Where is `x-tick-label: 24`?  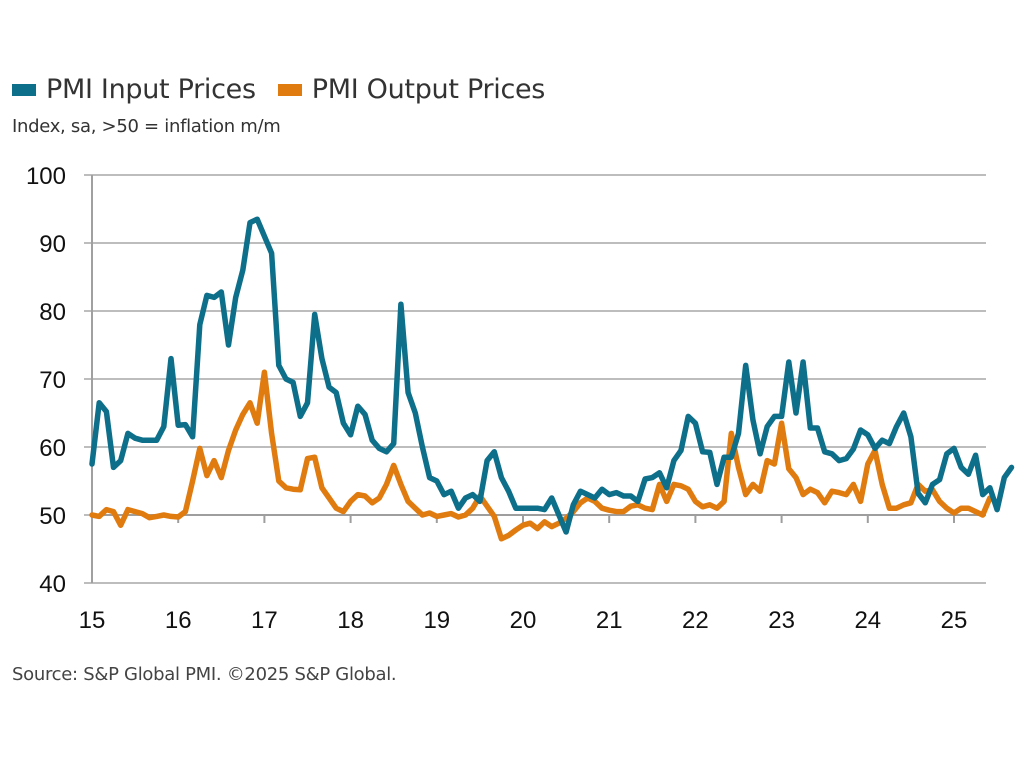 x-tick-label: 24 is located at coordinates (867, 620).